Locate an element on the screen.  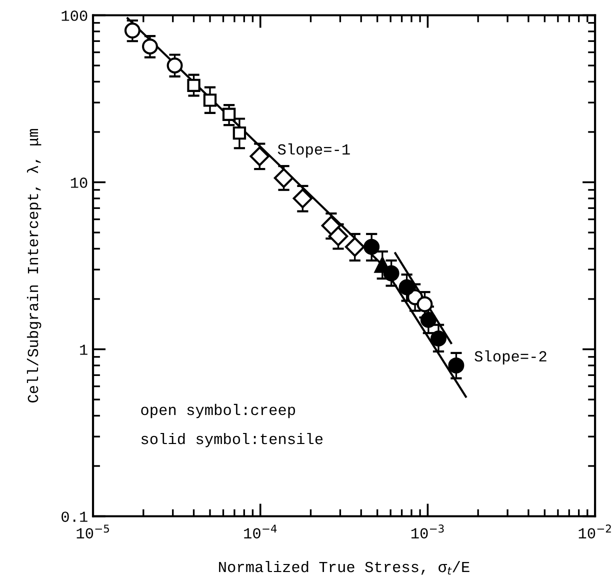
annotation: solid symbol:tensile is located at coordinates (232, 440).